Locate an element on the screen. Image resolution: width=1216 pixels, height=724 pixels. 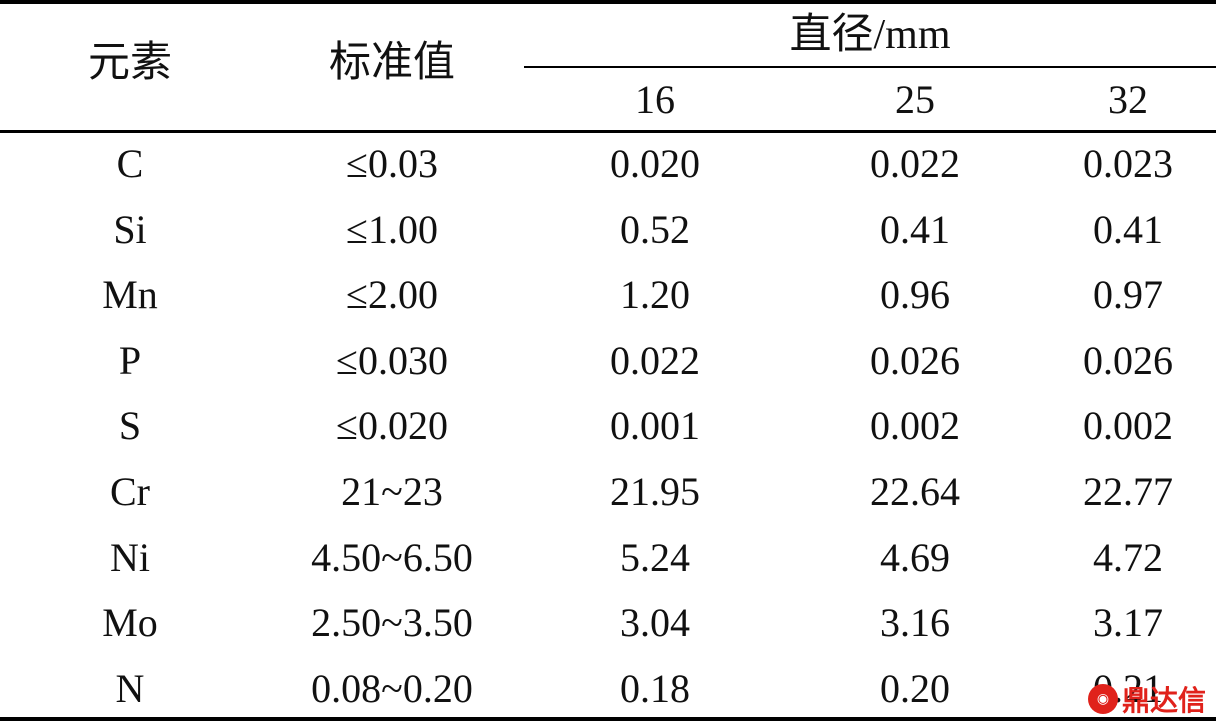
cell-diameter-16: 0.022 is located at coordinates (655, 360).